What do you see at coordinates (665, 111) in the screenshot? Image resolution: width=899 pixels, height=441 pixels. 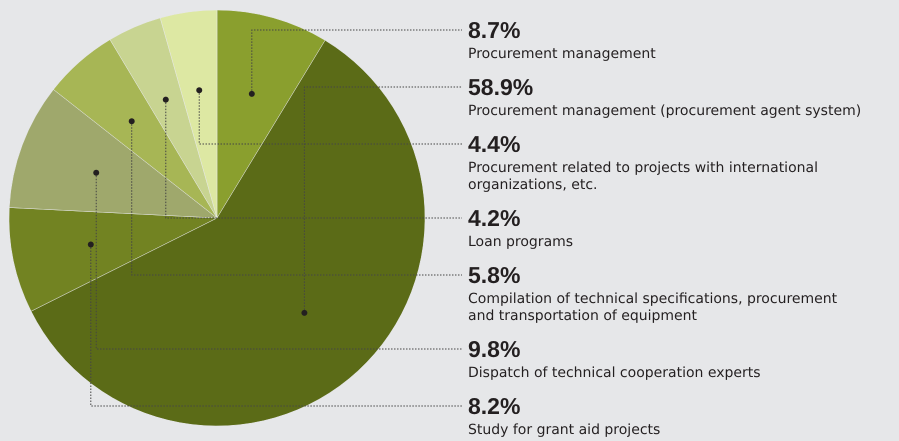 I see `slice-label: Procurement management (procurement agent system)` at bounding box center [665, 111].